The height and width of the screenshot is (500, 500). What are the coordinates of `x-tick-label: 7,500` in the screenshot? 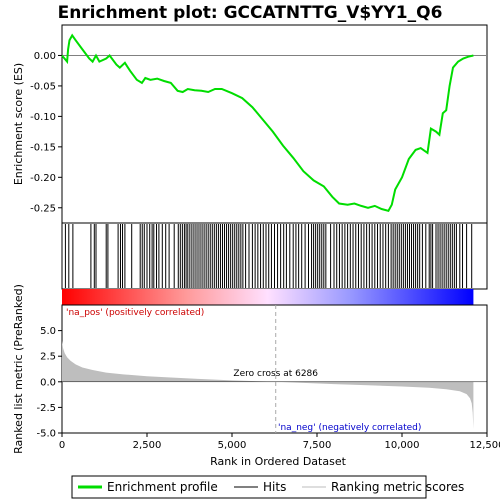 It's located at (317, 445).